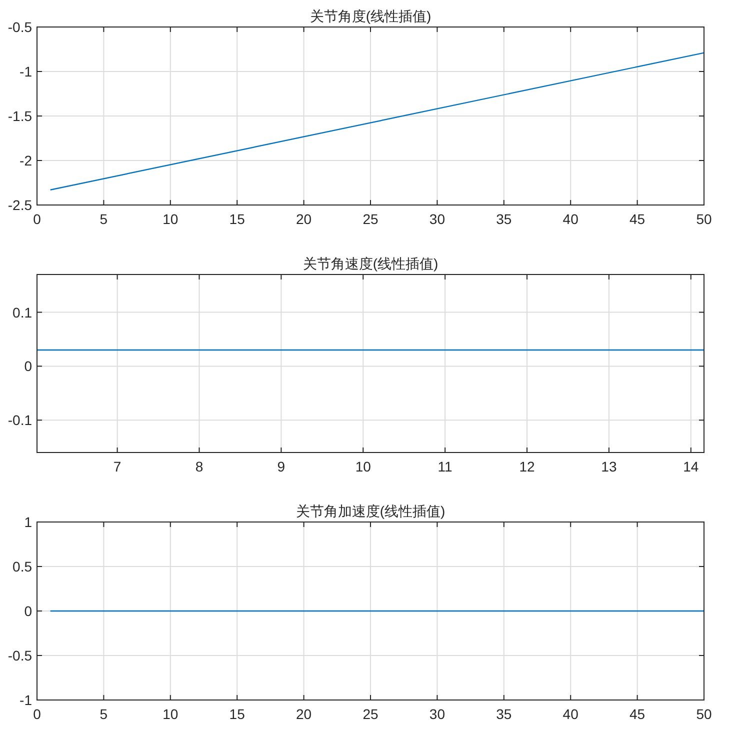 The width and height of the screenshot is (740, 753). Describe the element at coordinates (691, 466) in the screenshot. I see `x-tick-label: 14` at that location.